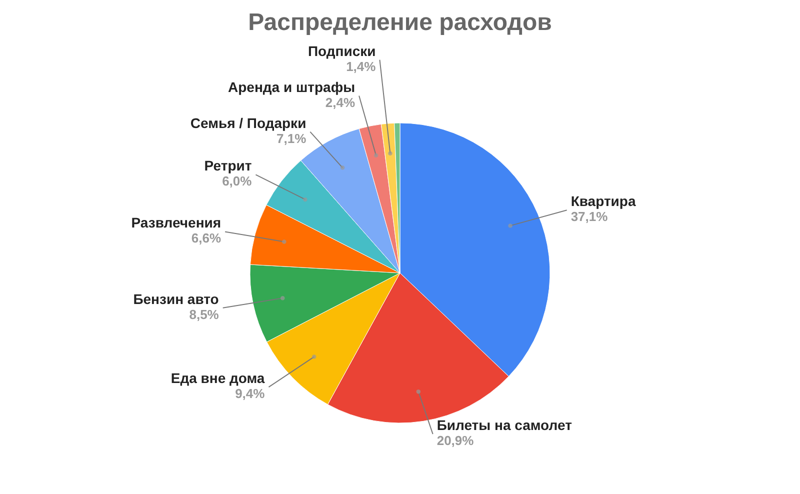 The width and height of the screenshot is (800, 494). Describe the element at coordinates (237, 181) in the screenshot. I see `data-label: 6,0%` at that location.